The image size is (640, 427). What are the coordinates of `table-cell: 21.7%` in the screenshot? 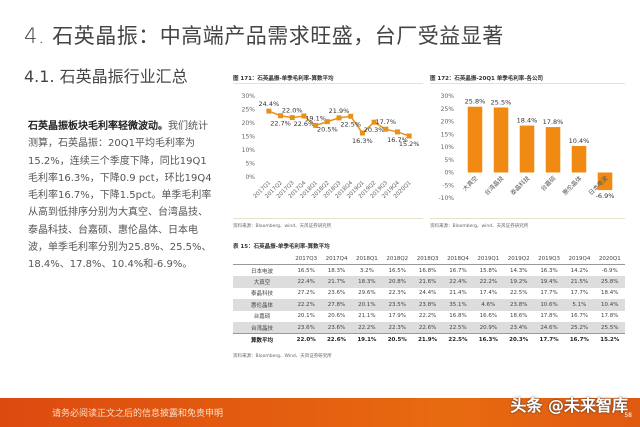 It's located at (336, 282).